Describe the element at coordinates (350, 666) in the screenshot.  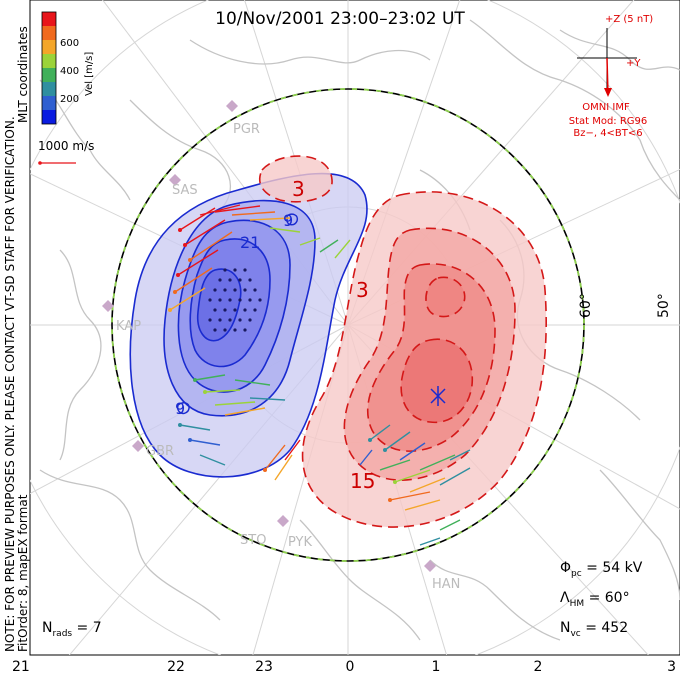
I see `mlt-tick-0: 0` at that location.